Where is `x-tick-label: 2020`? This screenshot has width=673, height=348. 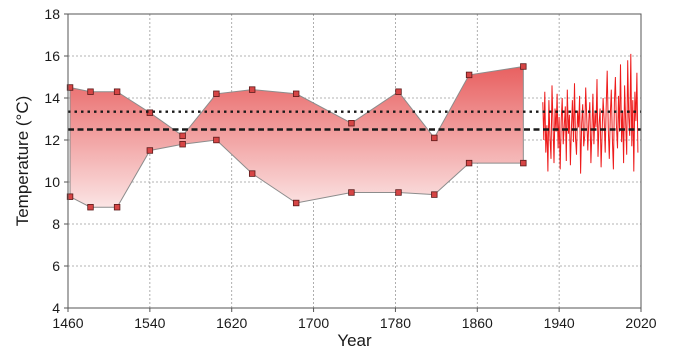 x-tick-label: 2020 is located at coordinates (640, 323).